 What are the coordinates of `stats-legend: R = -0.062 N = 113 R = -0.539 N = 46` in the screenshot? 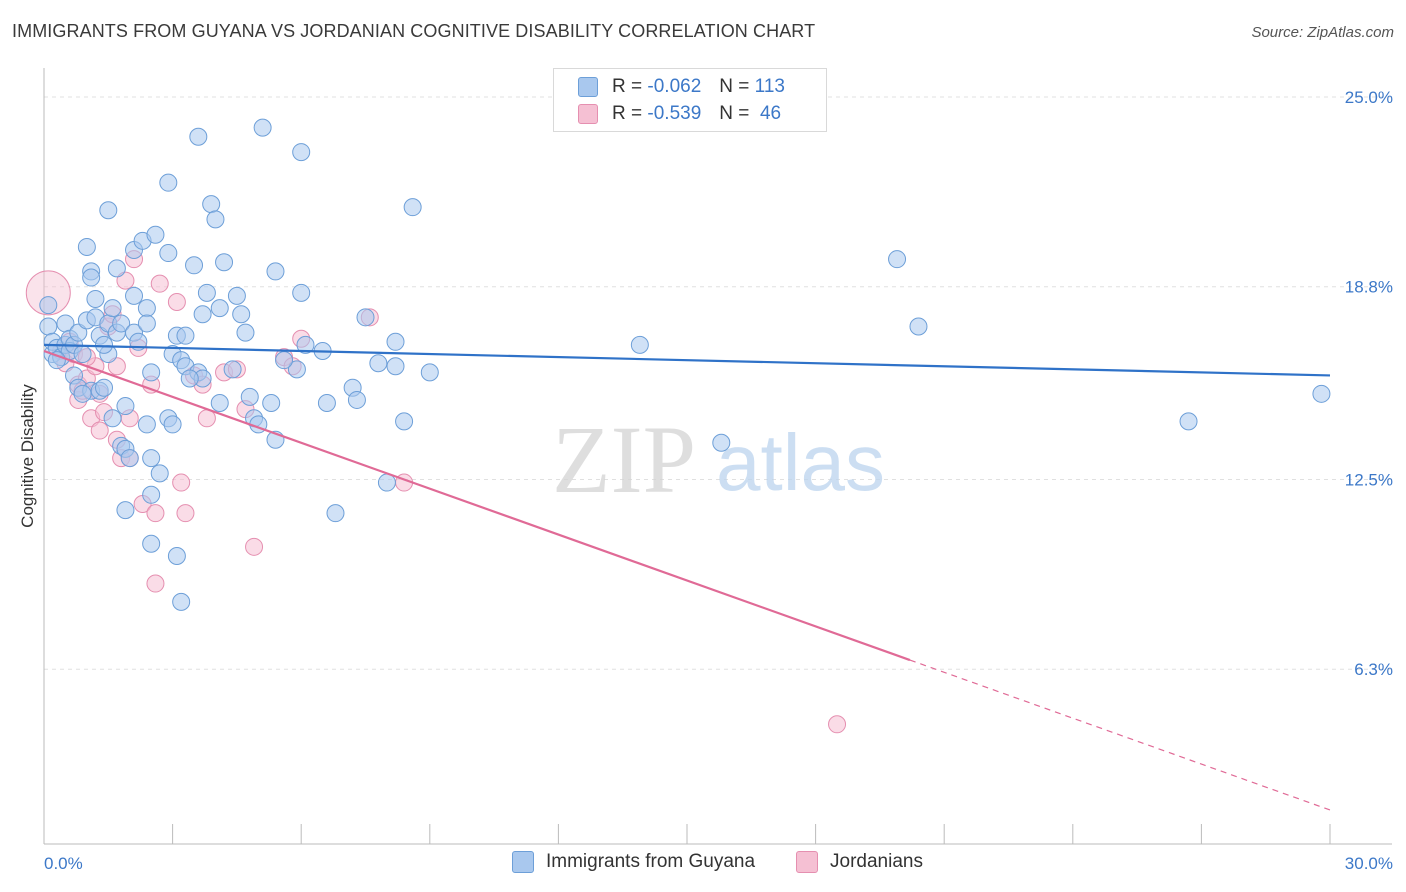 It's located at (690, 100).